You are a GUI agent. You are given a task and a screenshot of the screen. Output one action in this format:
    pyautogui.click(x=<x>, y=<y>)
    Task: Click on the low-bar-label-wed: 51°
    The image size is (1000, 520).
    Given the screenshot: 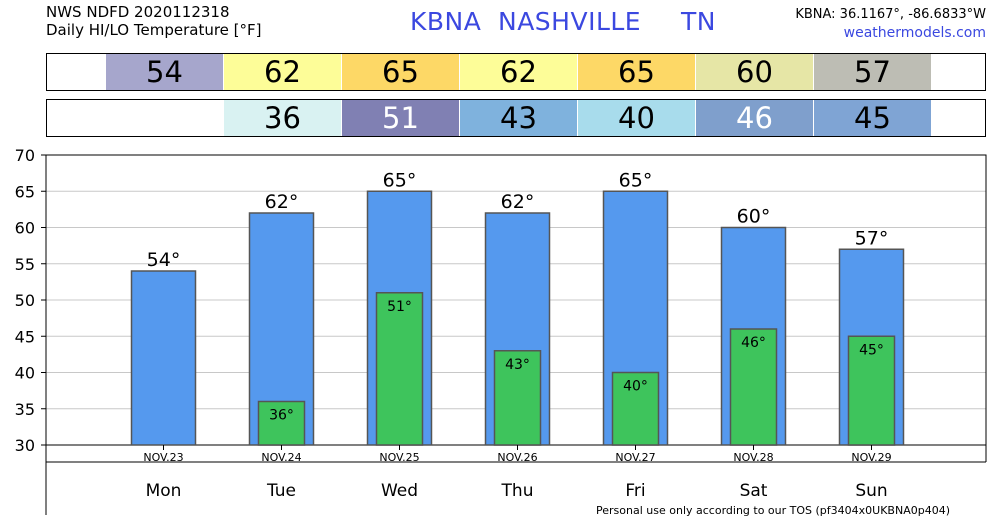 What is the action you would take?
    pyautogui.click(x=399, y=307)
    